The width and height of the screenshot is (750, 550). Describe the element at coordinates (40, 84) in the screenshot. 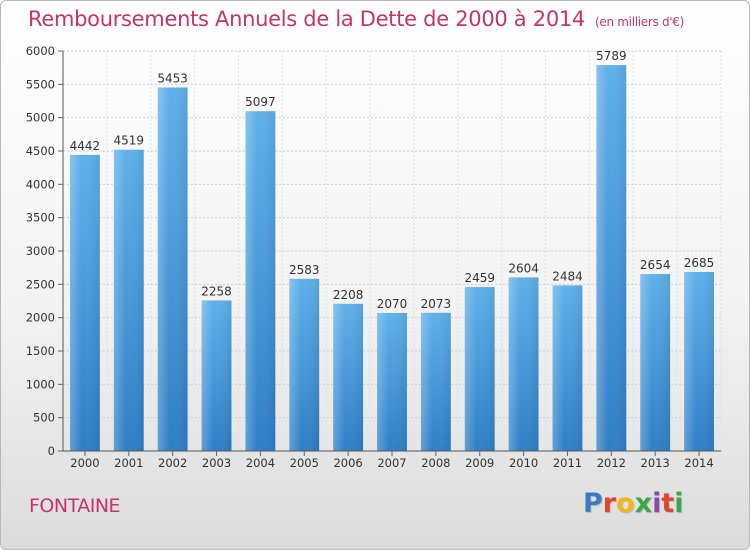

I see `y-tick-label: 5500` at that location.